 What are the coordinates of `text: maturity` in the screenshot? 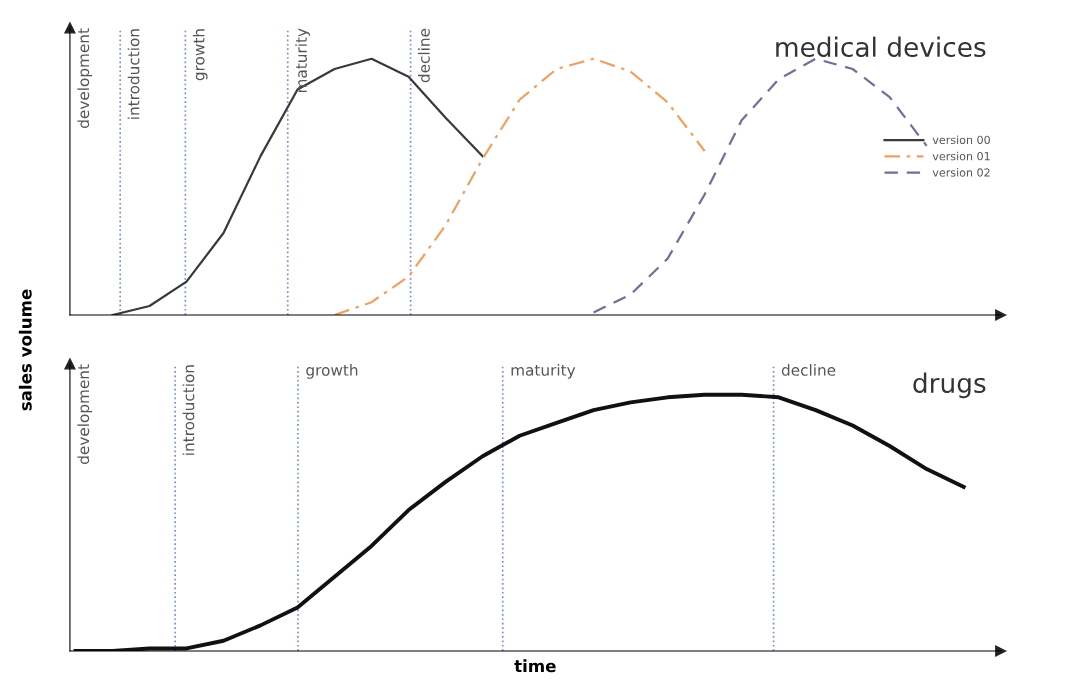 It's located at (543, 371).